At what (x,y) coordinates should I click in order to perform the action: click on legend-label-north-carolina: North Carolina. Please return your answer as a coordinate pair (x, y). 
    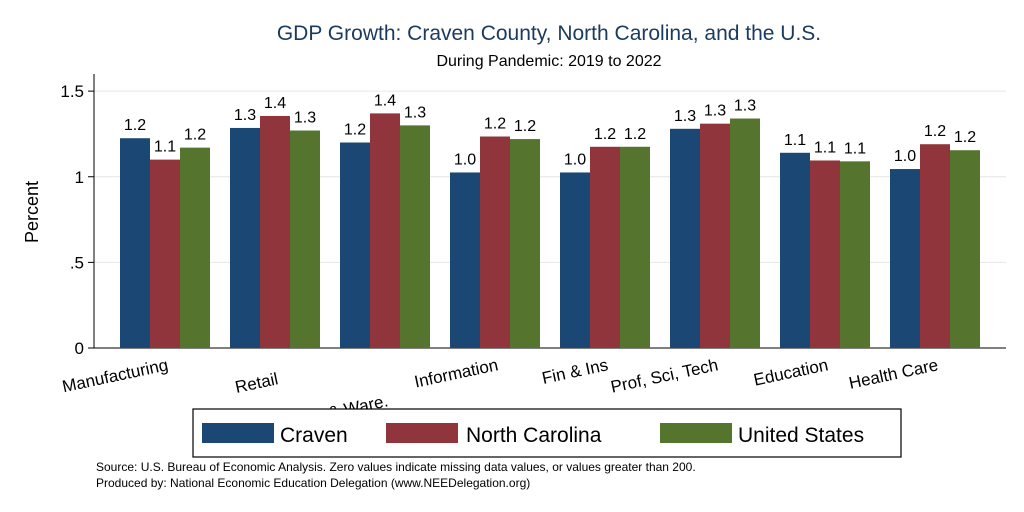
    Looking at the image, I should click on (534, 435).